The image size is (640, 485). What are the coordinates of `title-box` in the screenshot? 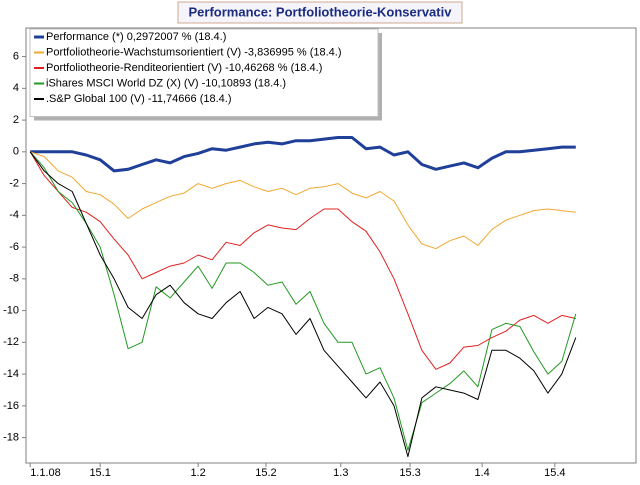 It's located at (320, 12).